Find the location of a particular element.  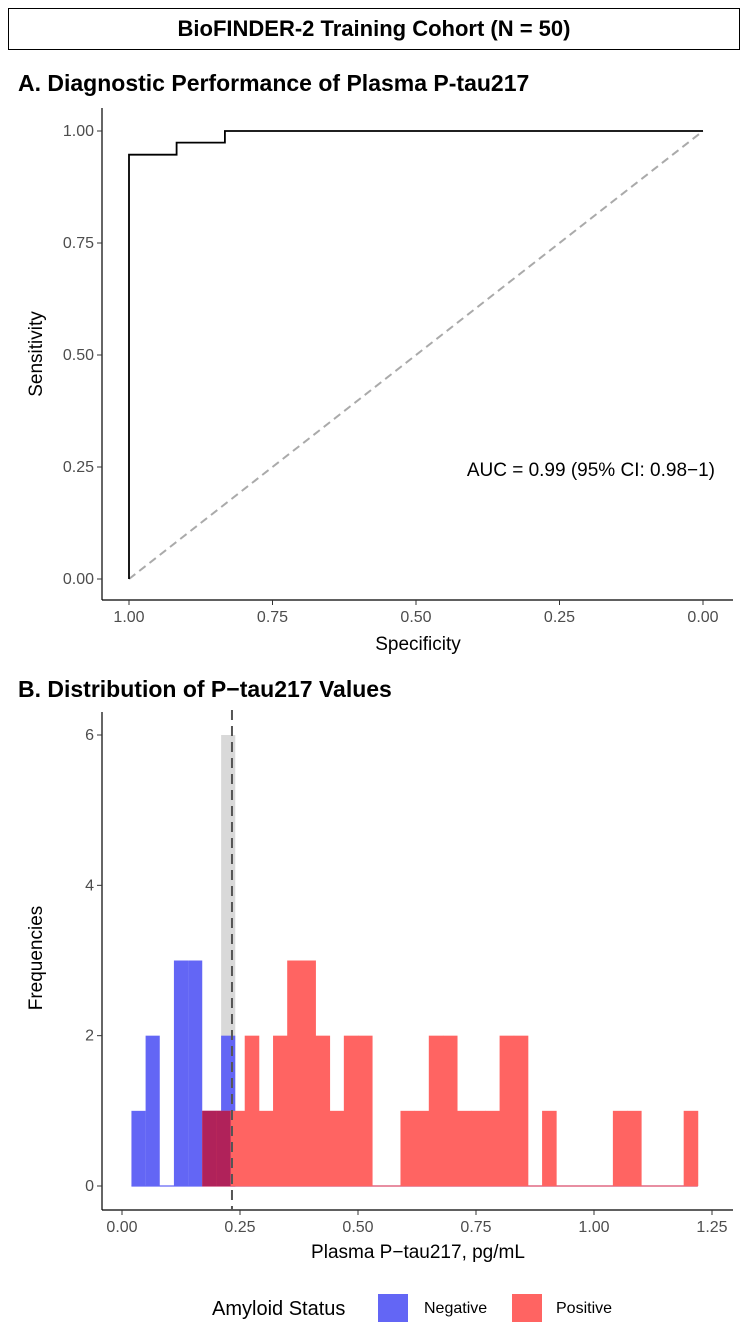

roc-y-tick-label: 0.25 is located at coordinates (78, 467).